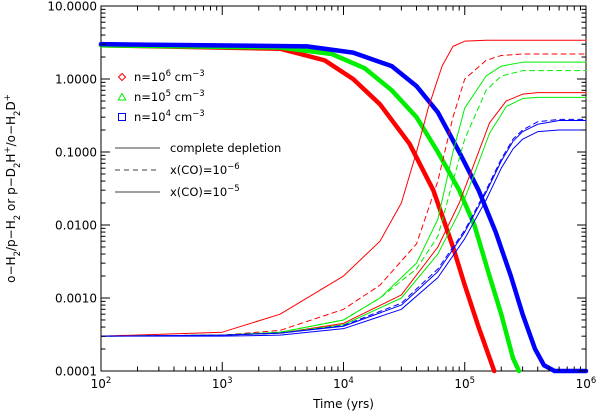  I want to click on y-tick-label: 10.0000, so click(72, 7).